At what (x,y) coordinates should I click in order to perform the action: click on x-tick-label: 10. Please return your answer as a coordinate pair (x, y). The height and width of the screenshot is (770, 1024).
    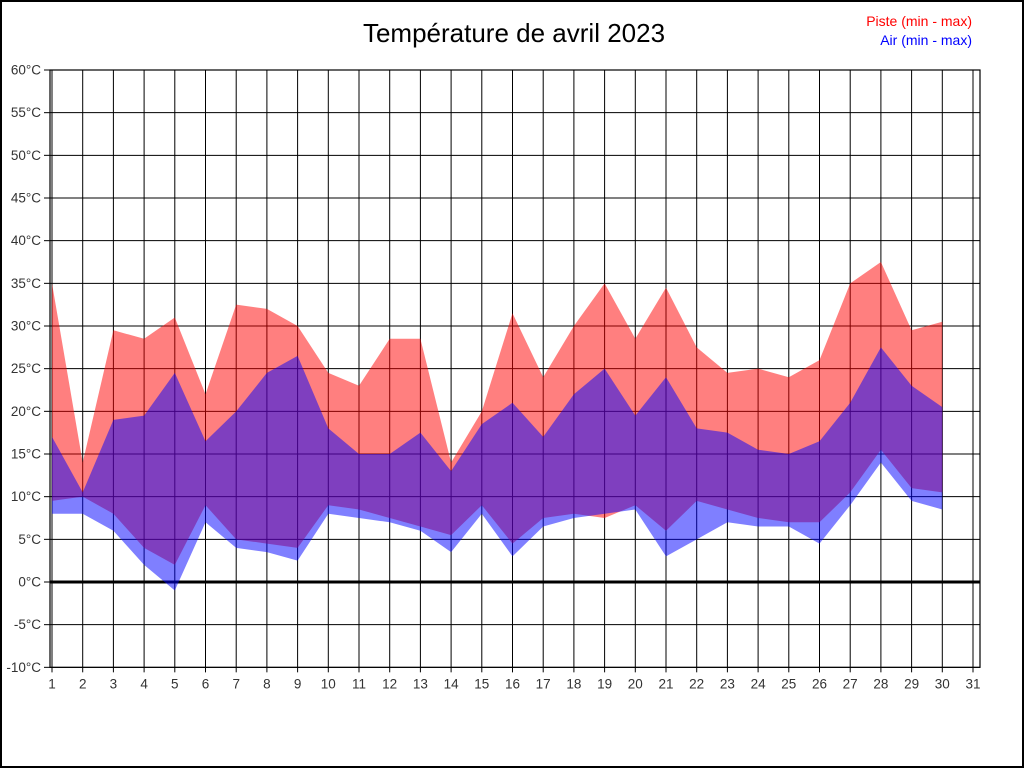
    Looking at the image, I should click on (328, 683).